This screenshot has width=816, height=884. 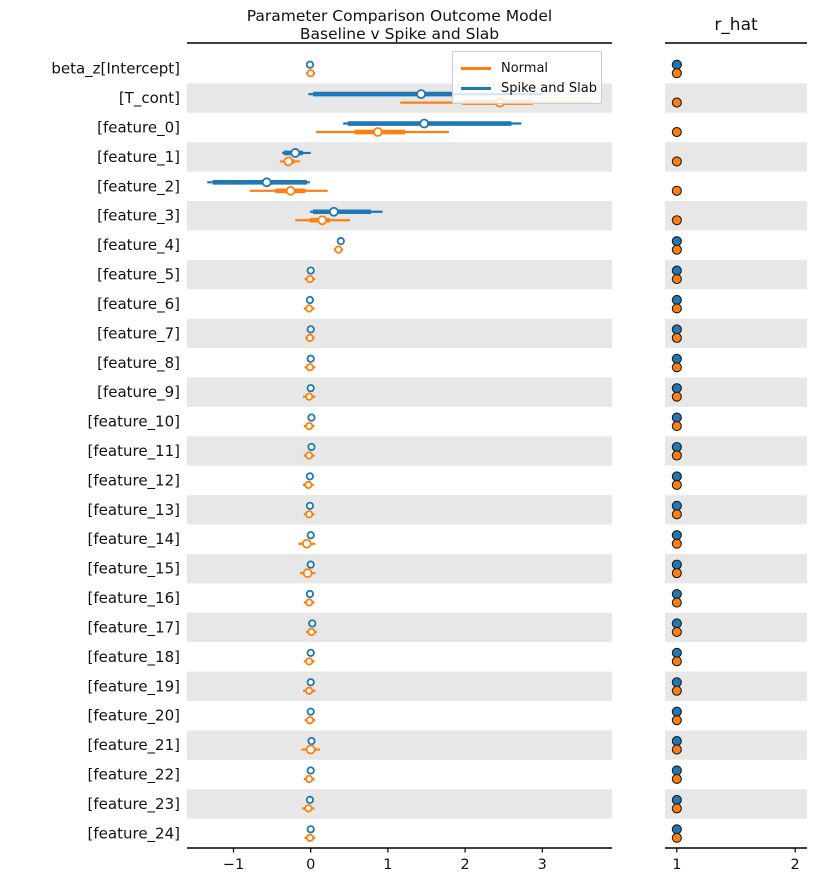 What do you see at coordinates (138, 275) in the screenshot?
I see `y-axis-label: [feature_5]` at bounding box center [138, 275].